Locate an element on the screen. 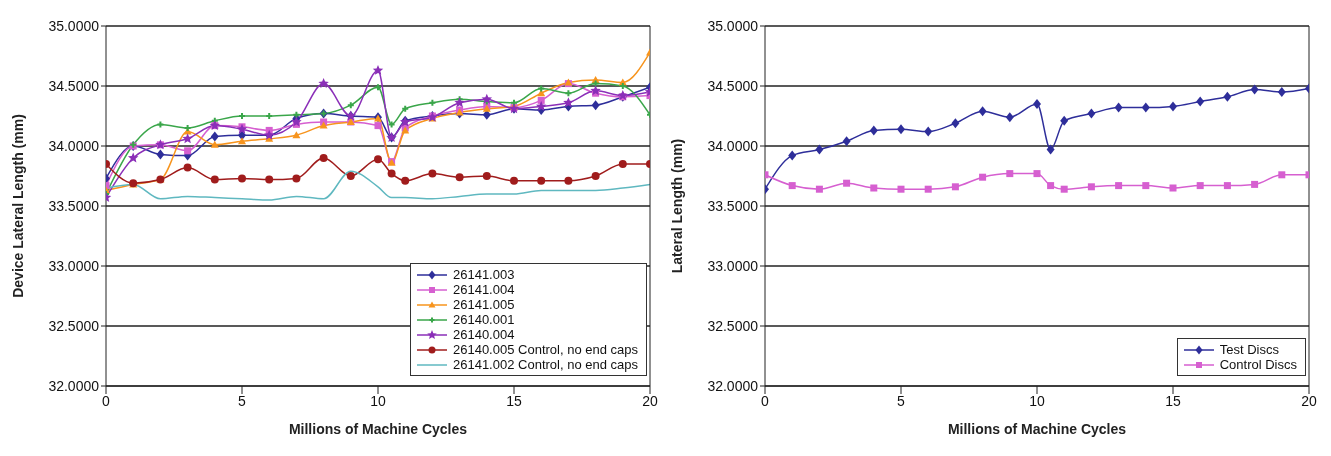  legend-label: Test Discs is located at coordinates (1249, 349).